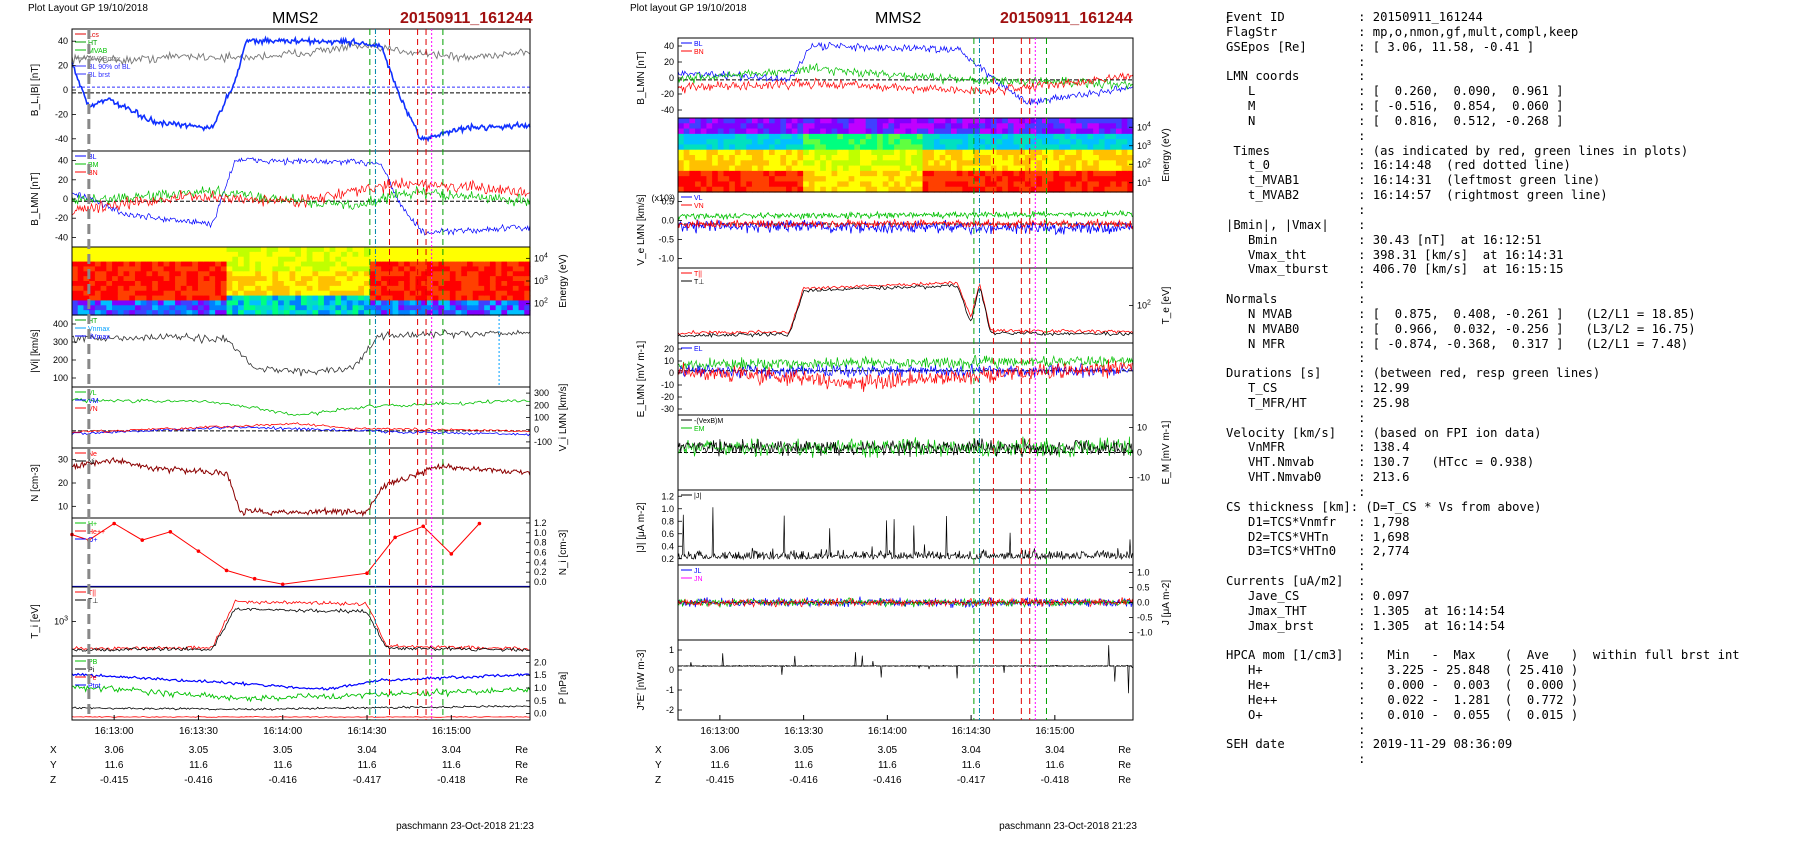 Image resolution: width=1804 pixels, height=841 pixels. What do you see at coordinates (658, 750) in the screenshot?
I see `position-row-label: X` at bounding box center [658, 750].